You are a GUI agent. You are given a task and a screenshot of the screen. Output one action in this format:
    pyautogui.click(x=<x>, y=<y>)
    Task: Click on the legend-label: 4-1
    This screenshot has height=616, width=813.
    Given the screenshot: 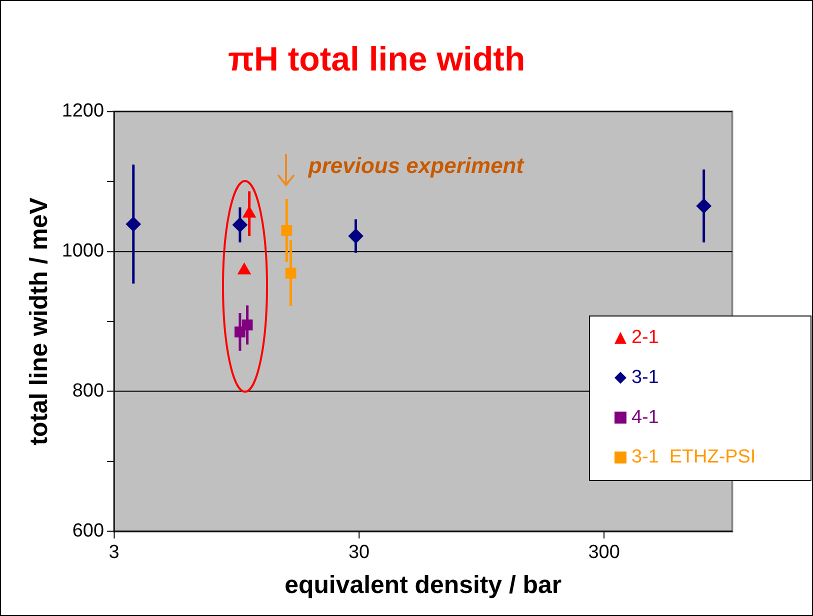 What is the action you would take?
    pyautogui.click(x=645, y=417)
    